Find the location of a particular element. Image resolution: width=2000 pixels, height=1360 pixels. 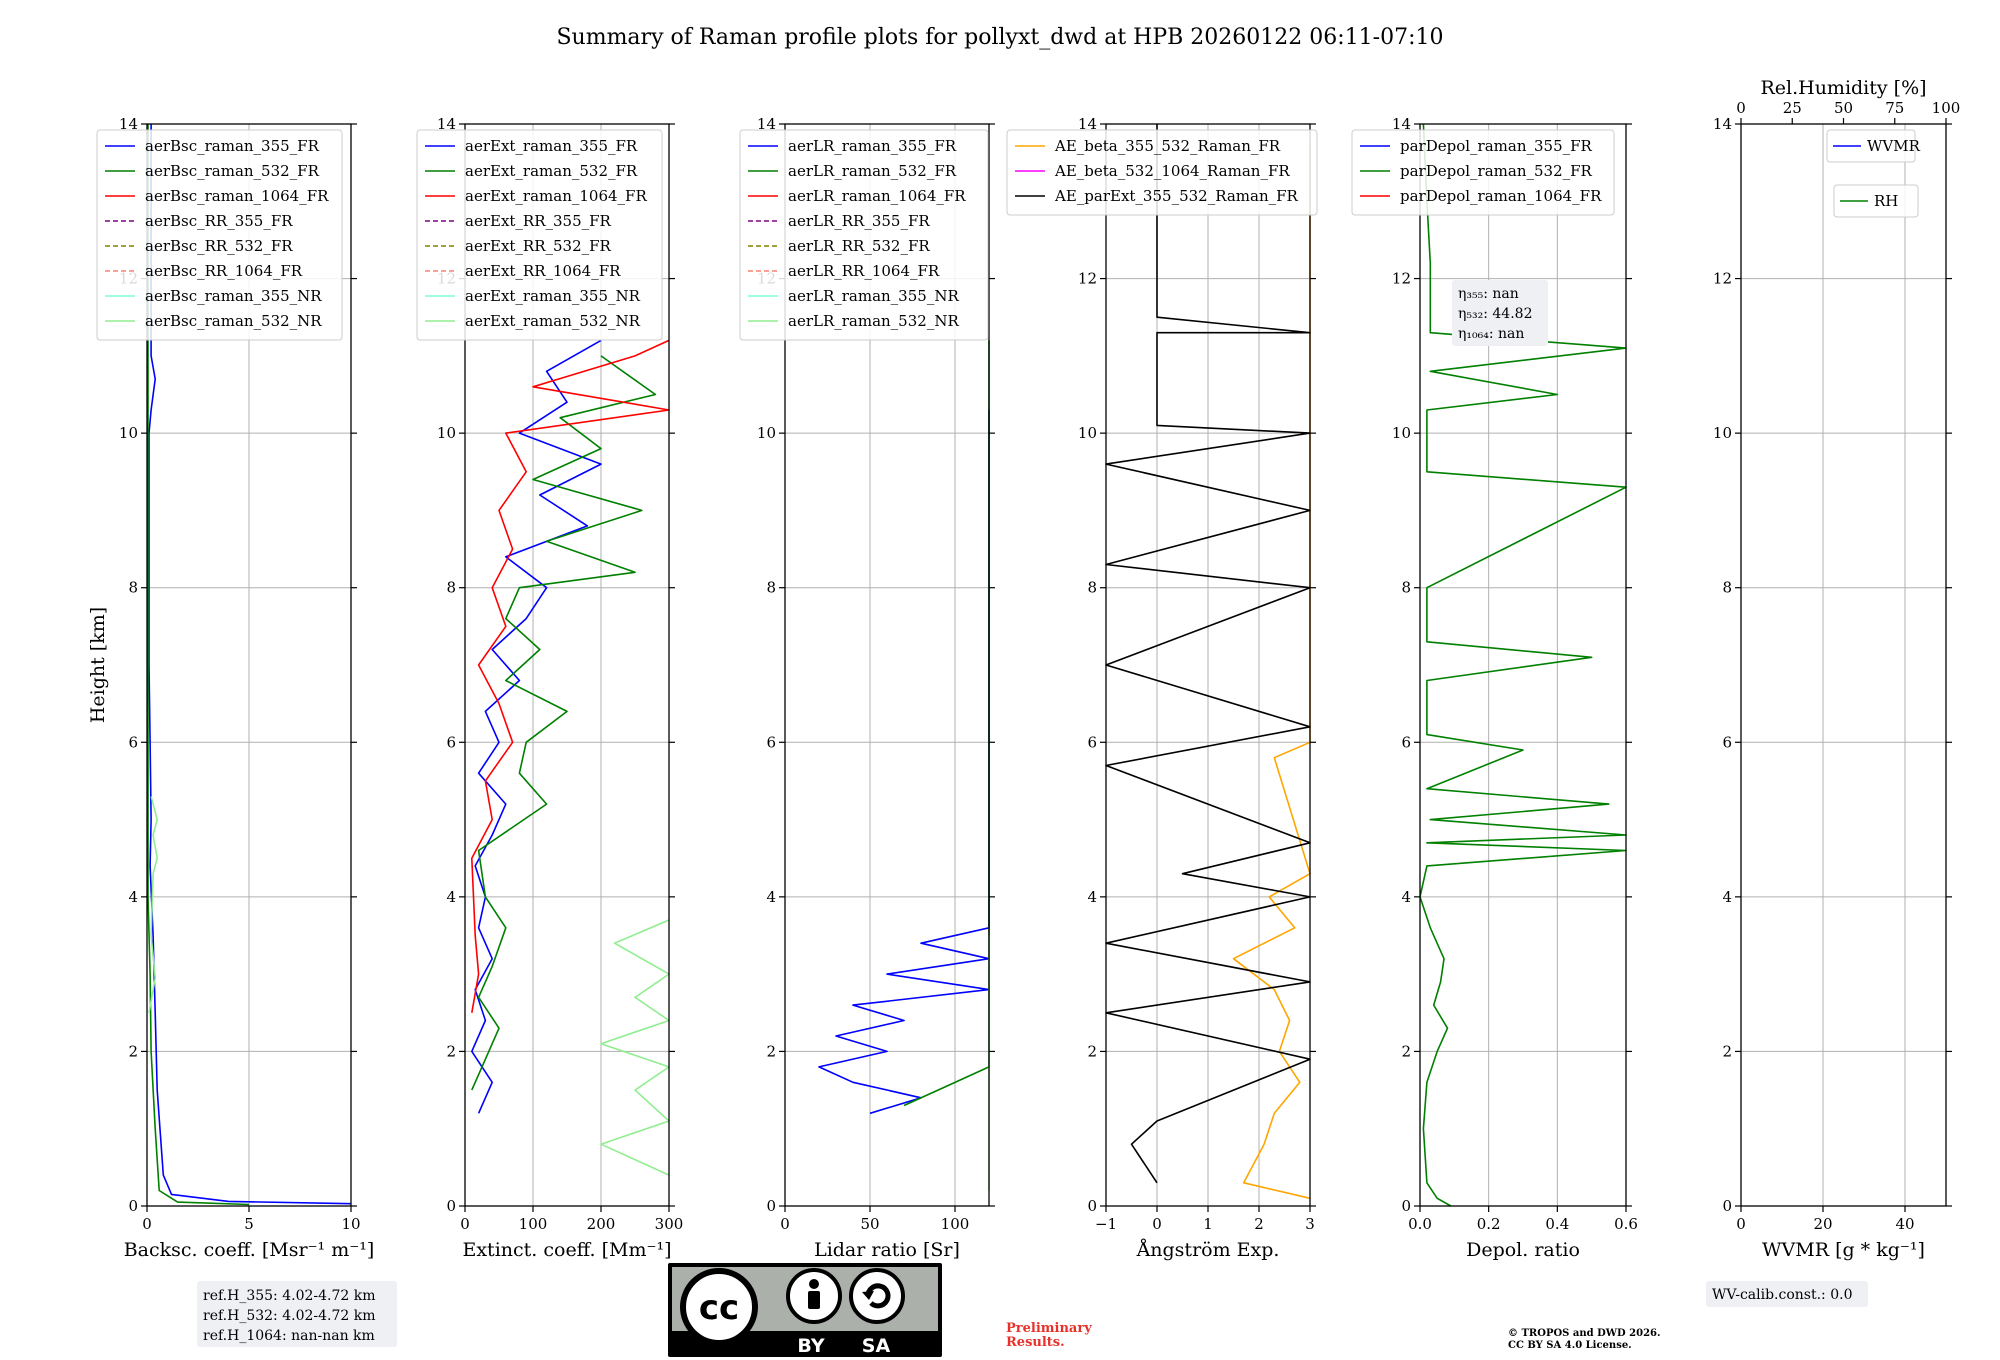

by-label: BY is located at coordinates (810, 1346).